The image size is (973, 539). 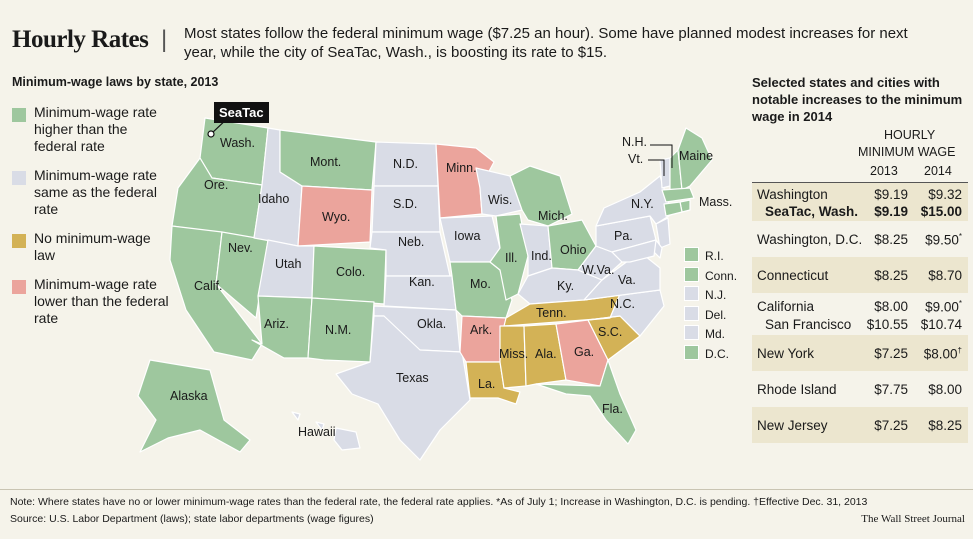 What do you see at coordinates (622, 304) in the screenshot?
I see `label-nc: N.C.` at bounding box center [622, 304].